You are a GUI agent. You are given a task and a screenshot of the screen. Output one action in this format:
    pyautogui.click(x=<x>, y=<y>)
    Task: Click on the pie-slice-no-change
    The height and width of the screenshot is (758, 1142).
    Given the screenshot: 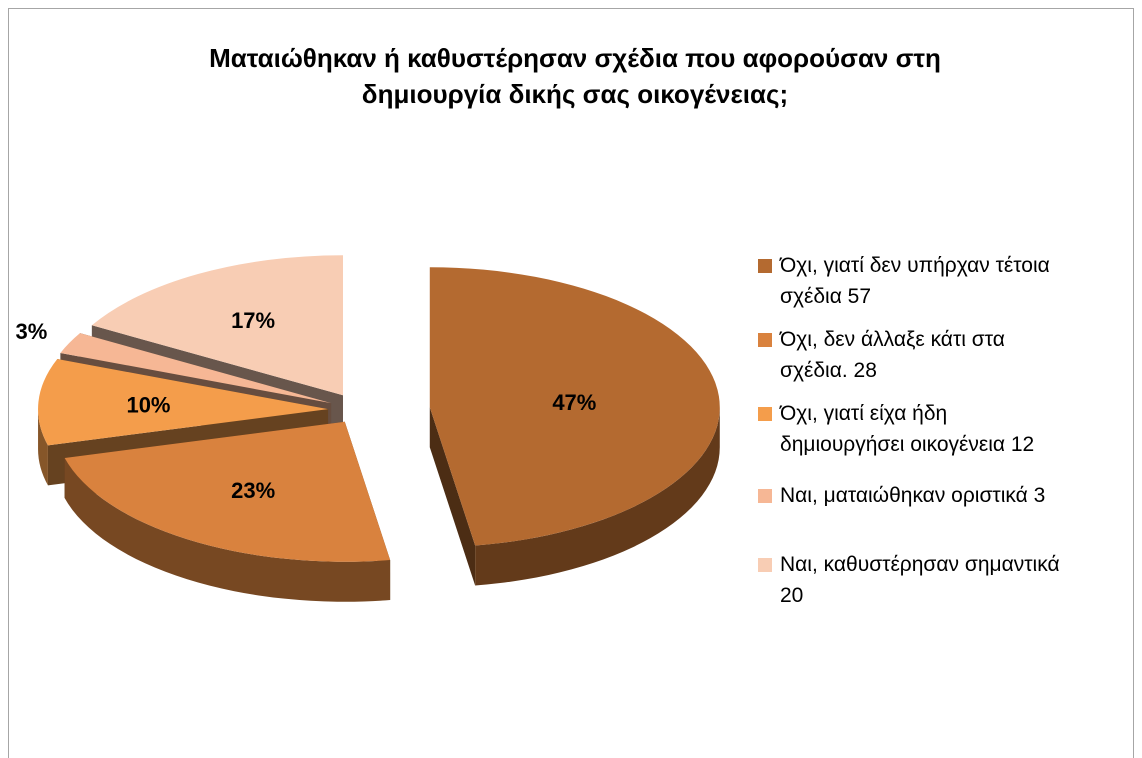 What is the action you would take?
    pyautogui.click(x=227, y=511)
    